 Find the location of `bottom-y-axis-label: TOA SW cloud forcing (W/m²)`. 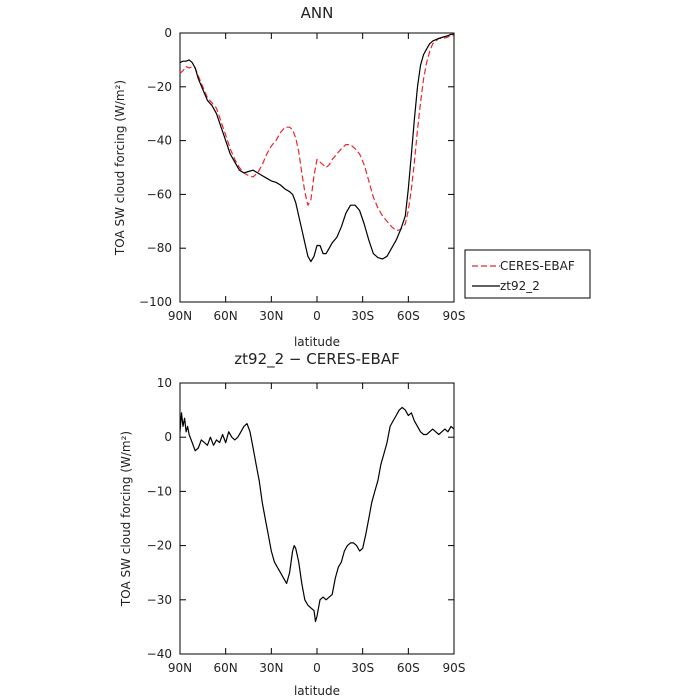

bottom-y-axis-label: TOA SW cloud forcing (W/m²) is located at coordinates (126, 519).